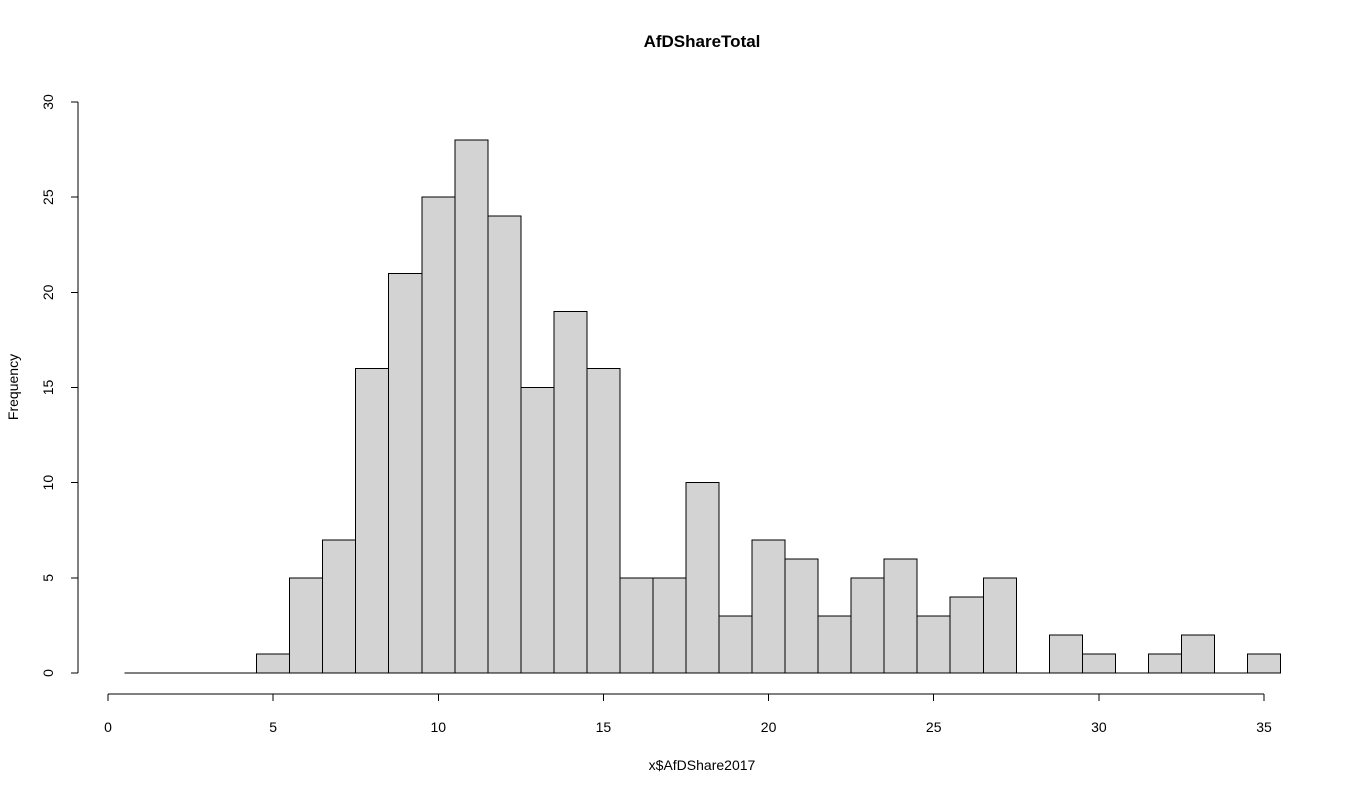 This screenshot has width=1368, height=794. Describe the element at coordinates (1099, 727) in the screenshot. I see `x-tick-label: 30` at that location.